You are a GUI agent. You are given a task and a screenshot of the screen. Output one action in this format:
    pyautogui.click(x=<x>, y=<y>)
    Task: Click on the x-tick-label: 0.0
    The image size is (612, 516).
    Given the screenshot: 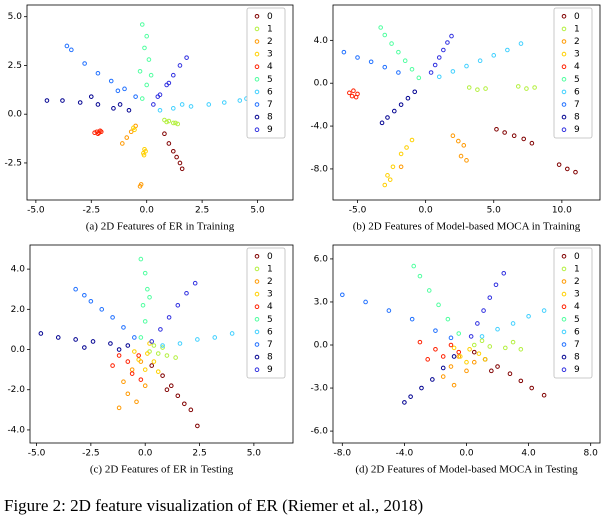 What is the action you would take?
    pyautogui.click(x=425, y=211)
    